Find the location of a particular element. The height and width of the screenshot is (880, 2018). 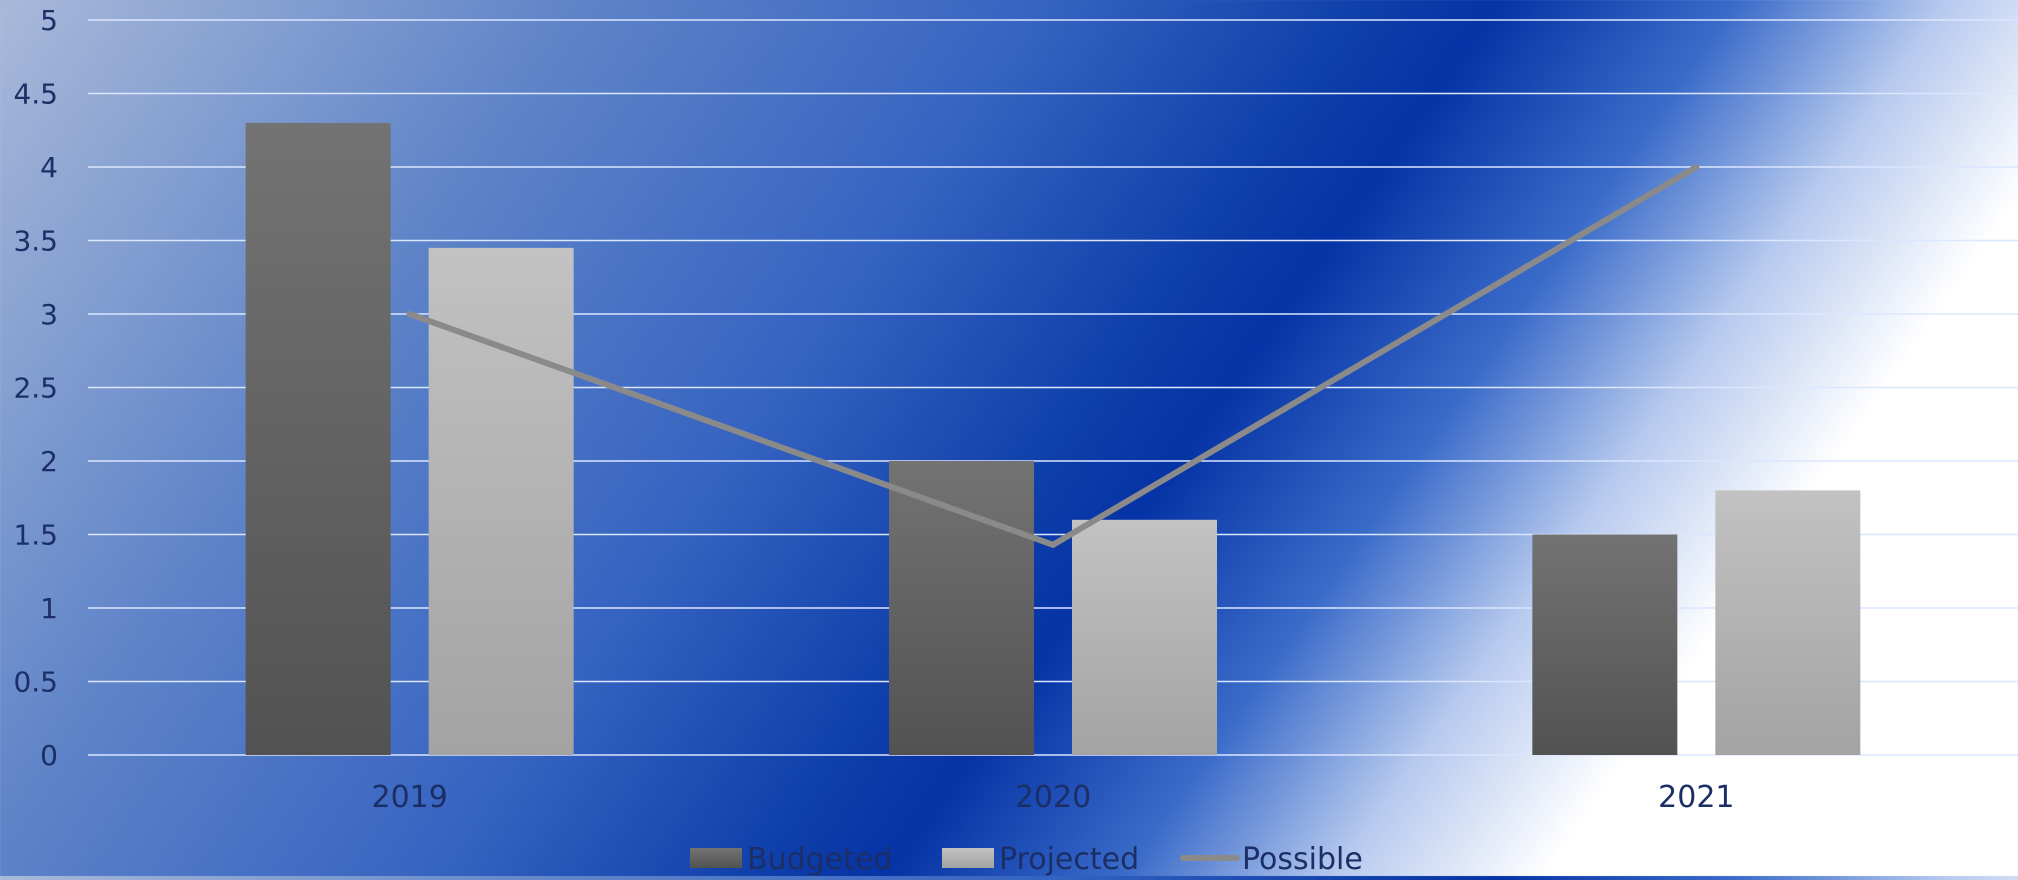

x-tick-label: 2020 is located at coordinates (1053, 797).